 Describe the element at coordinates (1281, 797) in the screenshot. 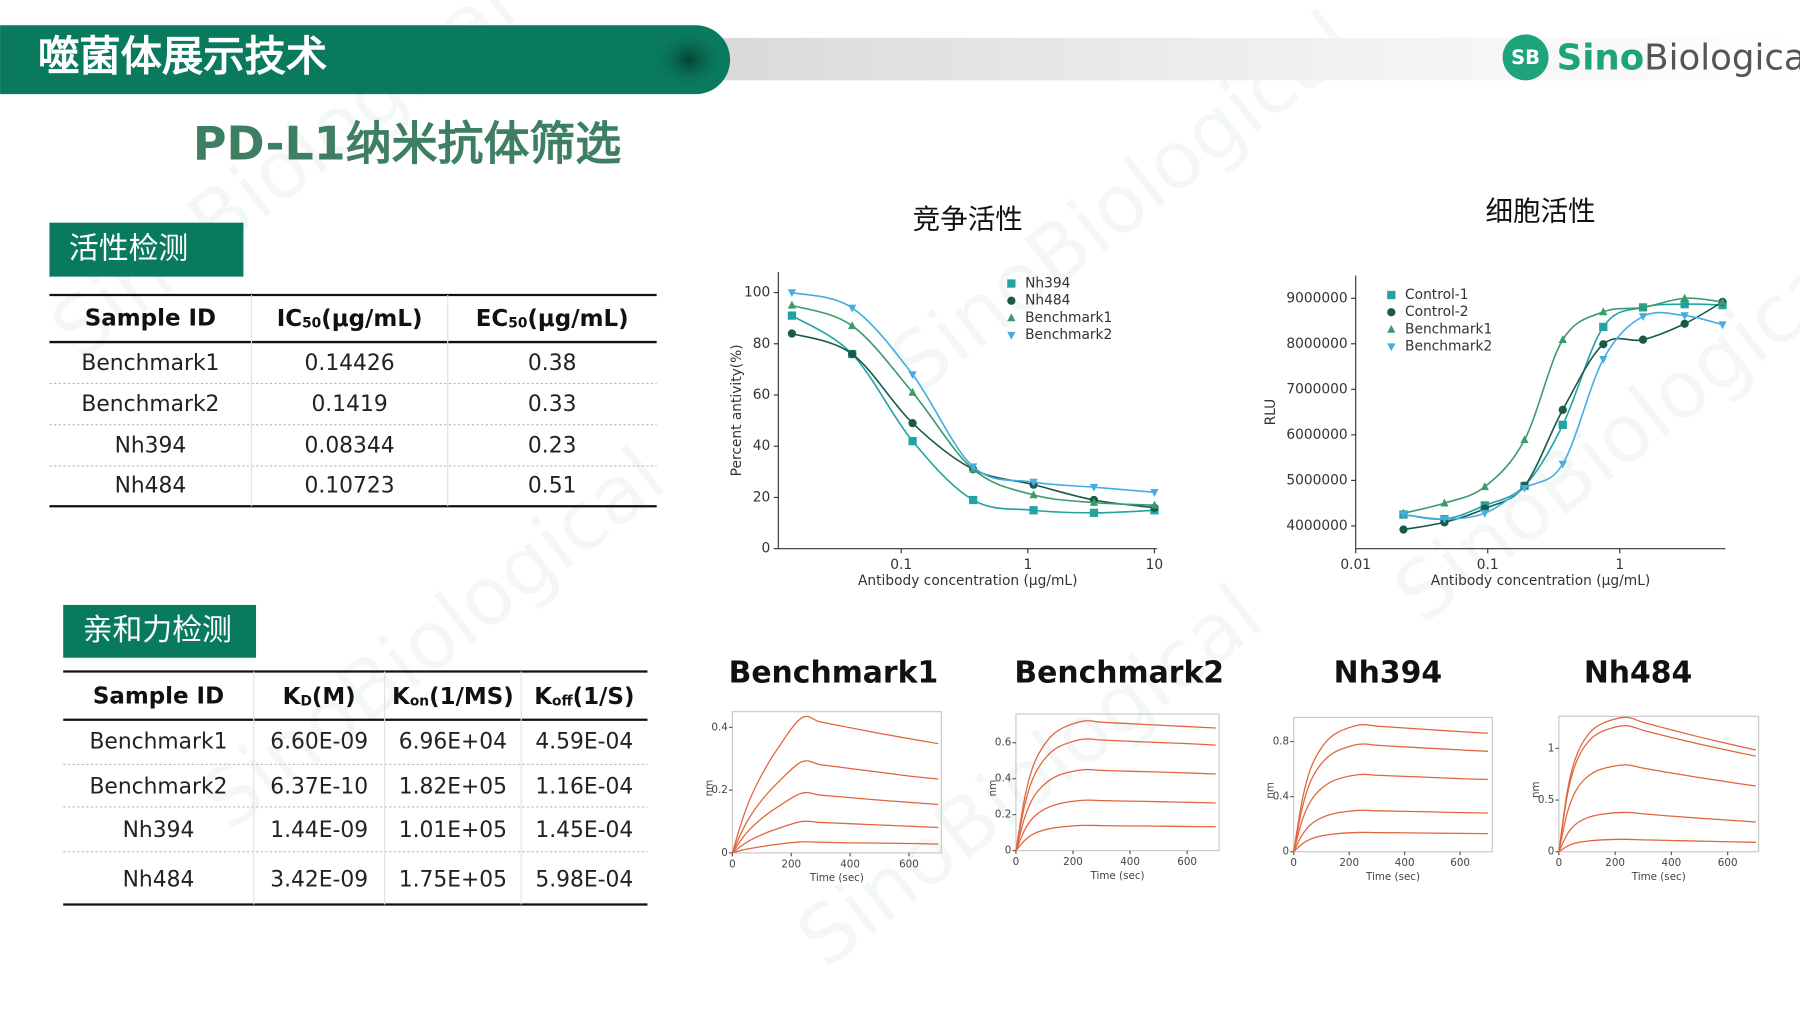

I see `y-tick-label: 0.4` at that location.